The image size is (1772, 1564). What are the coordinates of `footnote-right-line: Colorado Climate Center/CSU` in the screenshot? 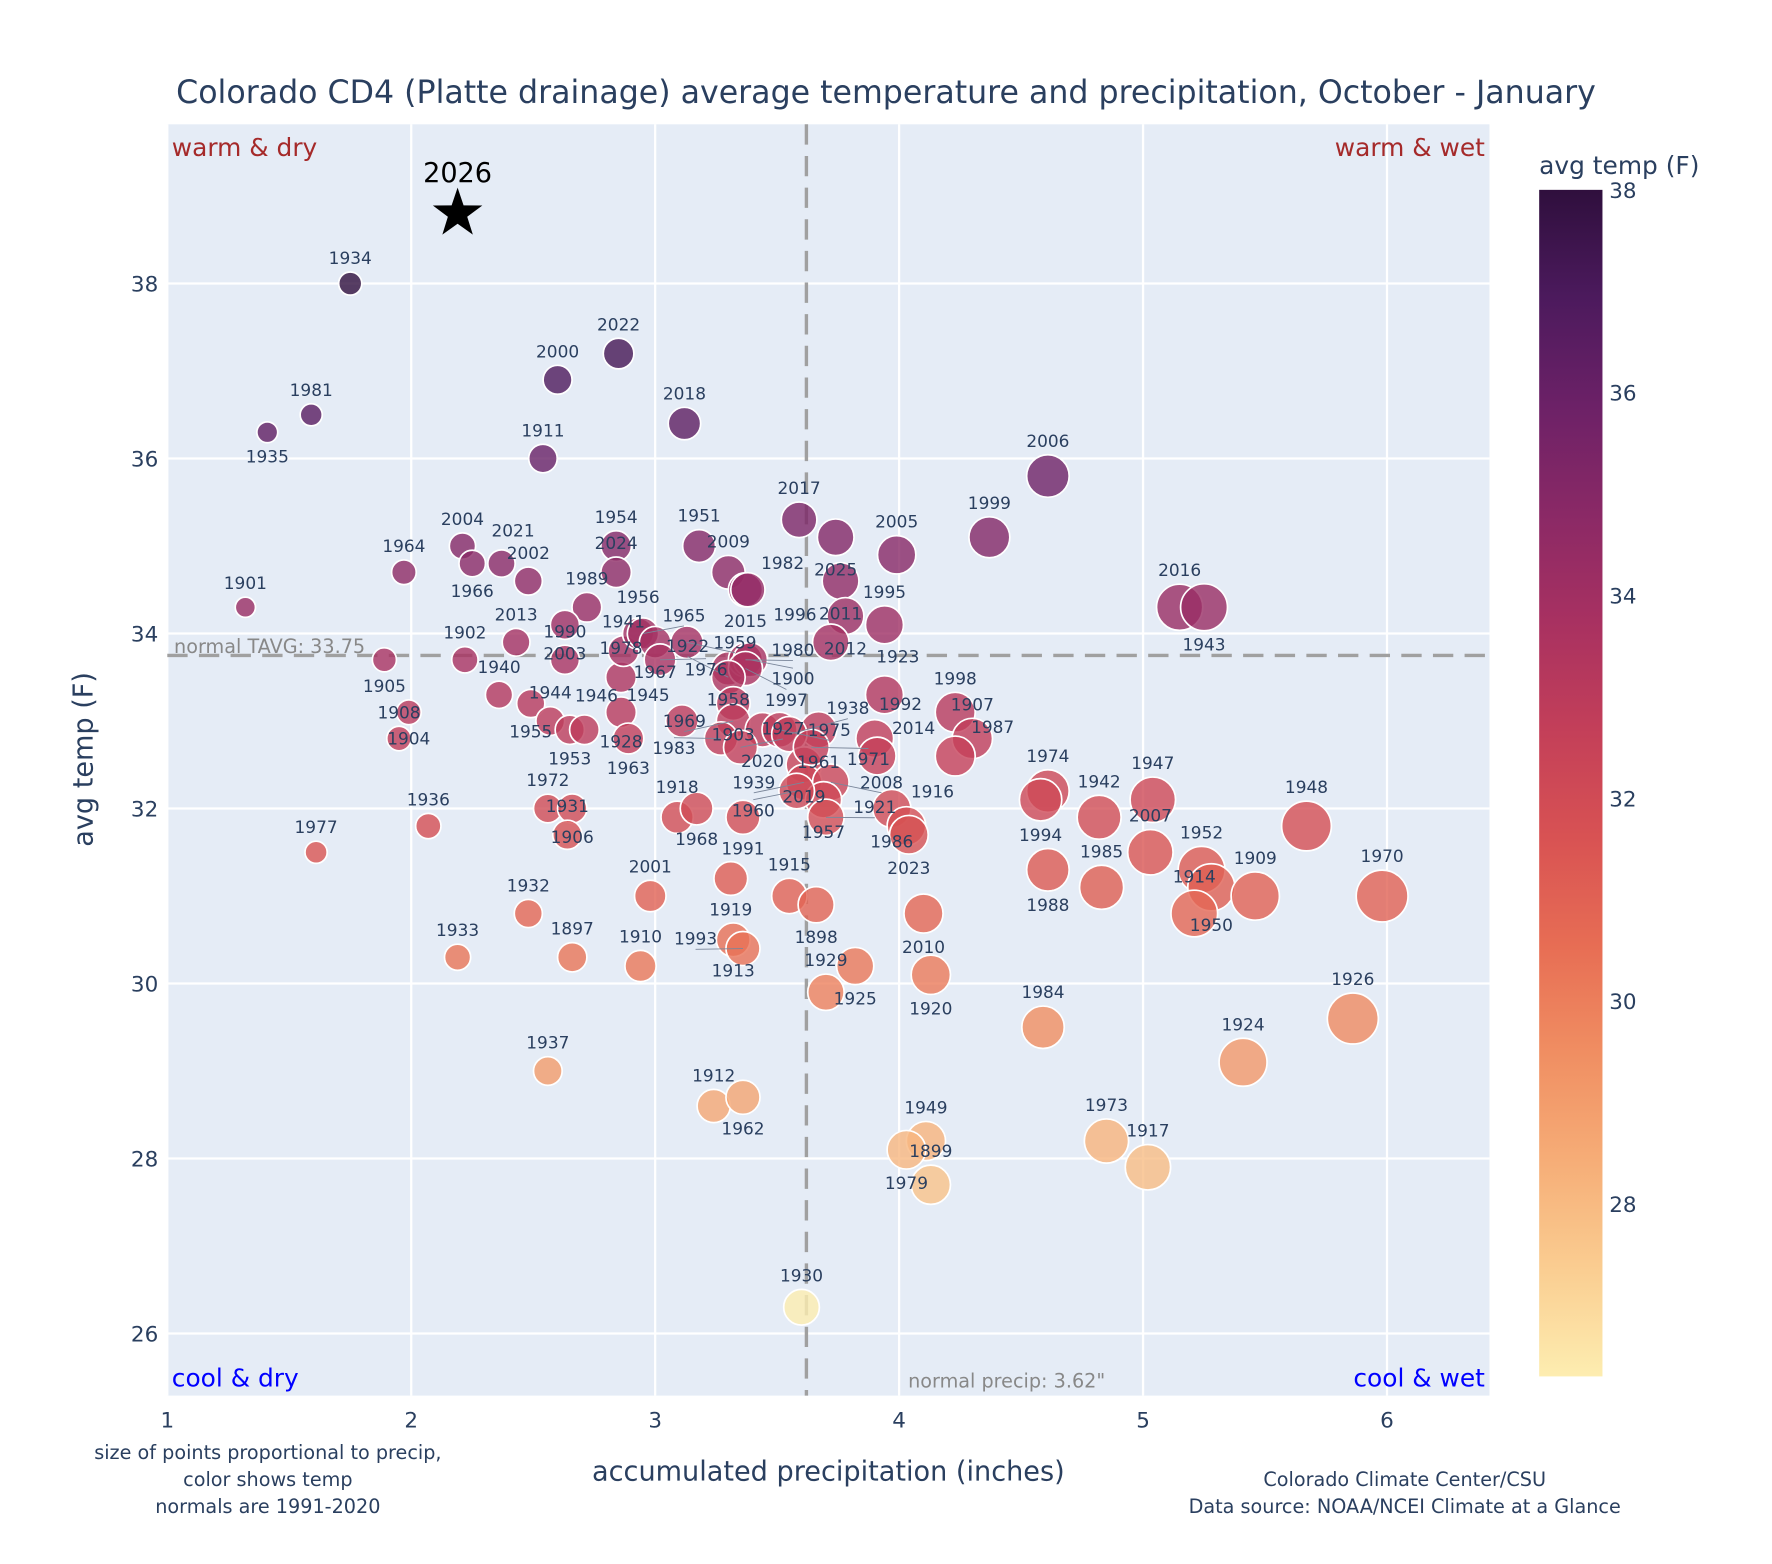 It's located at (1404, 1479).